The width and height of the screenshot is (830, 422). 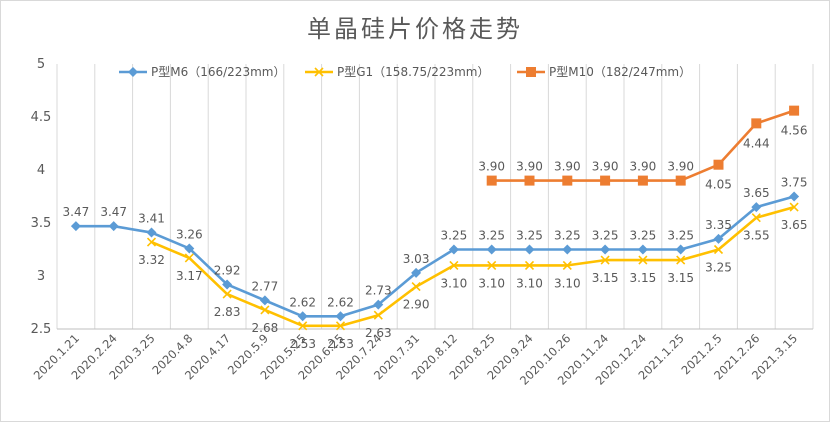 I want to click on y-tick-label: 3.5, so click(x=41, y=223).